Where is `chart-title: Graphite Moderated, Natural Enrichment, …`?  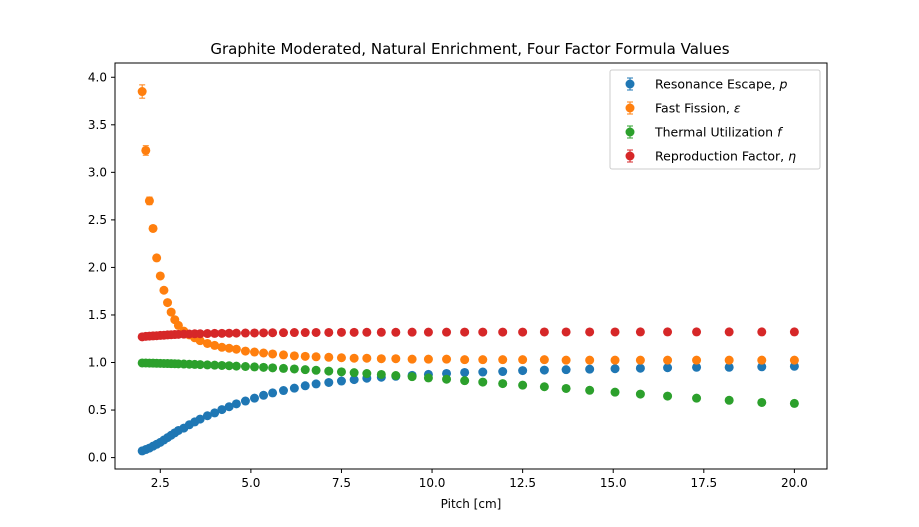
chart-title: Graphite Moderated, Natural Enrichment, … is located at coordinates (469, 49).